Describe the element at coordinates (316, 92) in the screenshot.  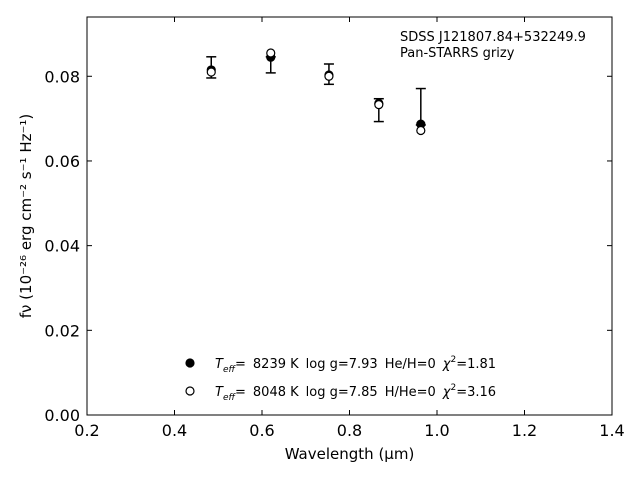
I see `plot-area` at that location.